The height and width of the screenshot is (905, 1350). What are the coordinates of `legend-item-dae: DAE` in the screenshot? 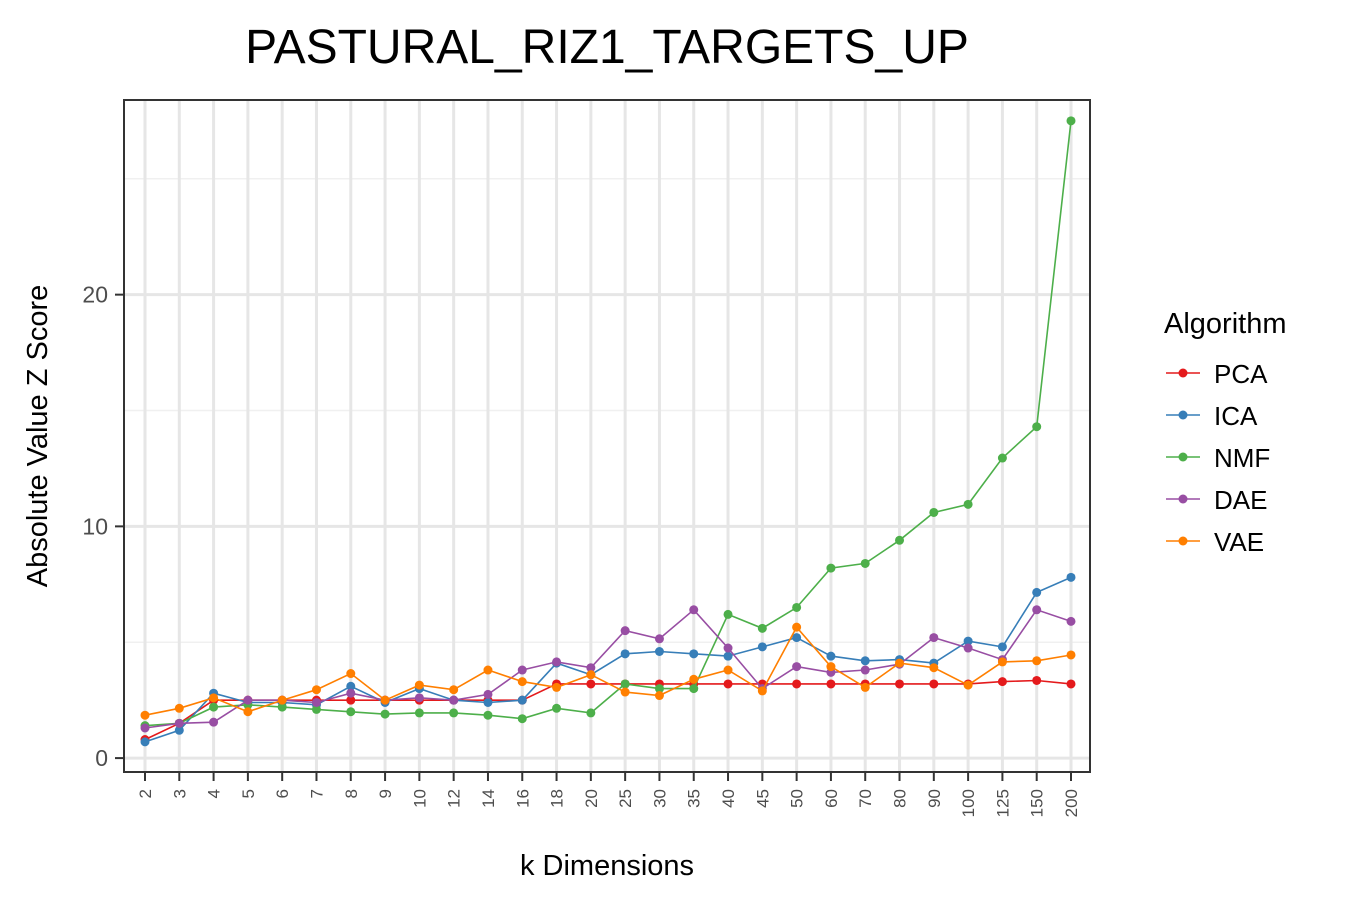 It's located at (1216, 500).